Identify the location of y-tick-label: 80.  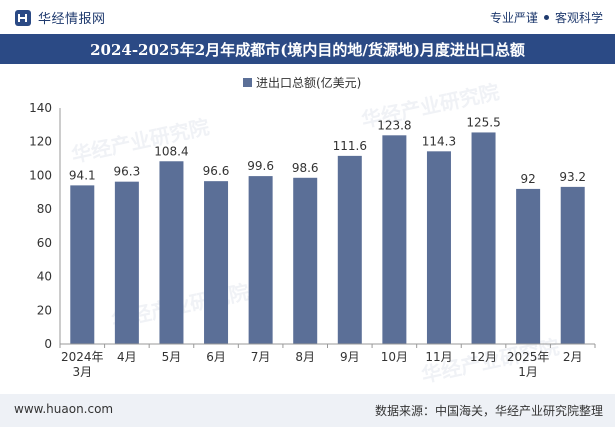
(44, 209).